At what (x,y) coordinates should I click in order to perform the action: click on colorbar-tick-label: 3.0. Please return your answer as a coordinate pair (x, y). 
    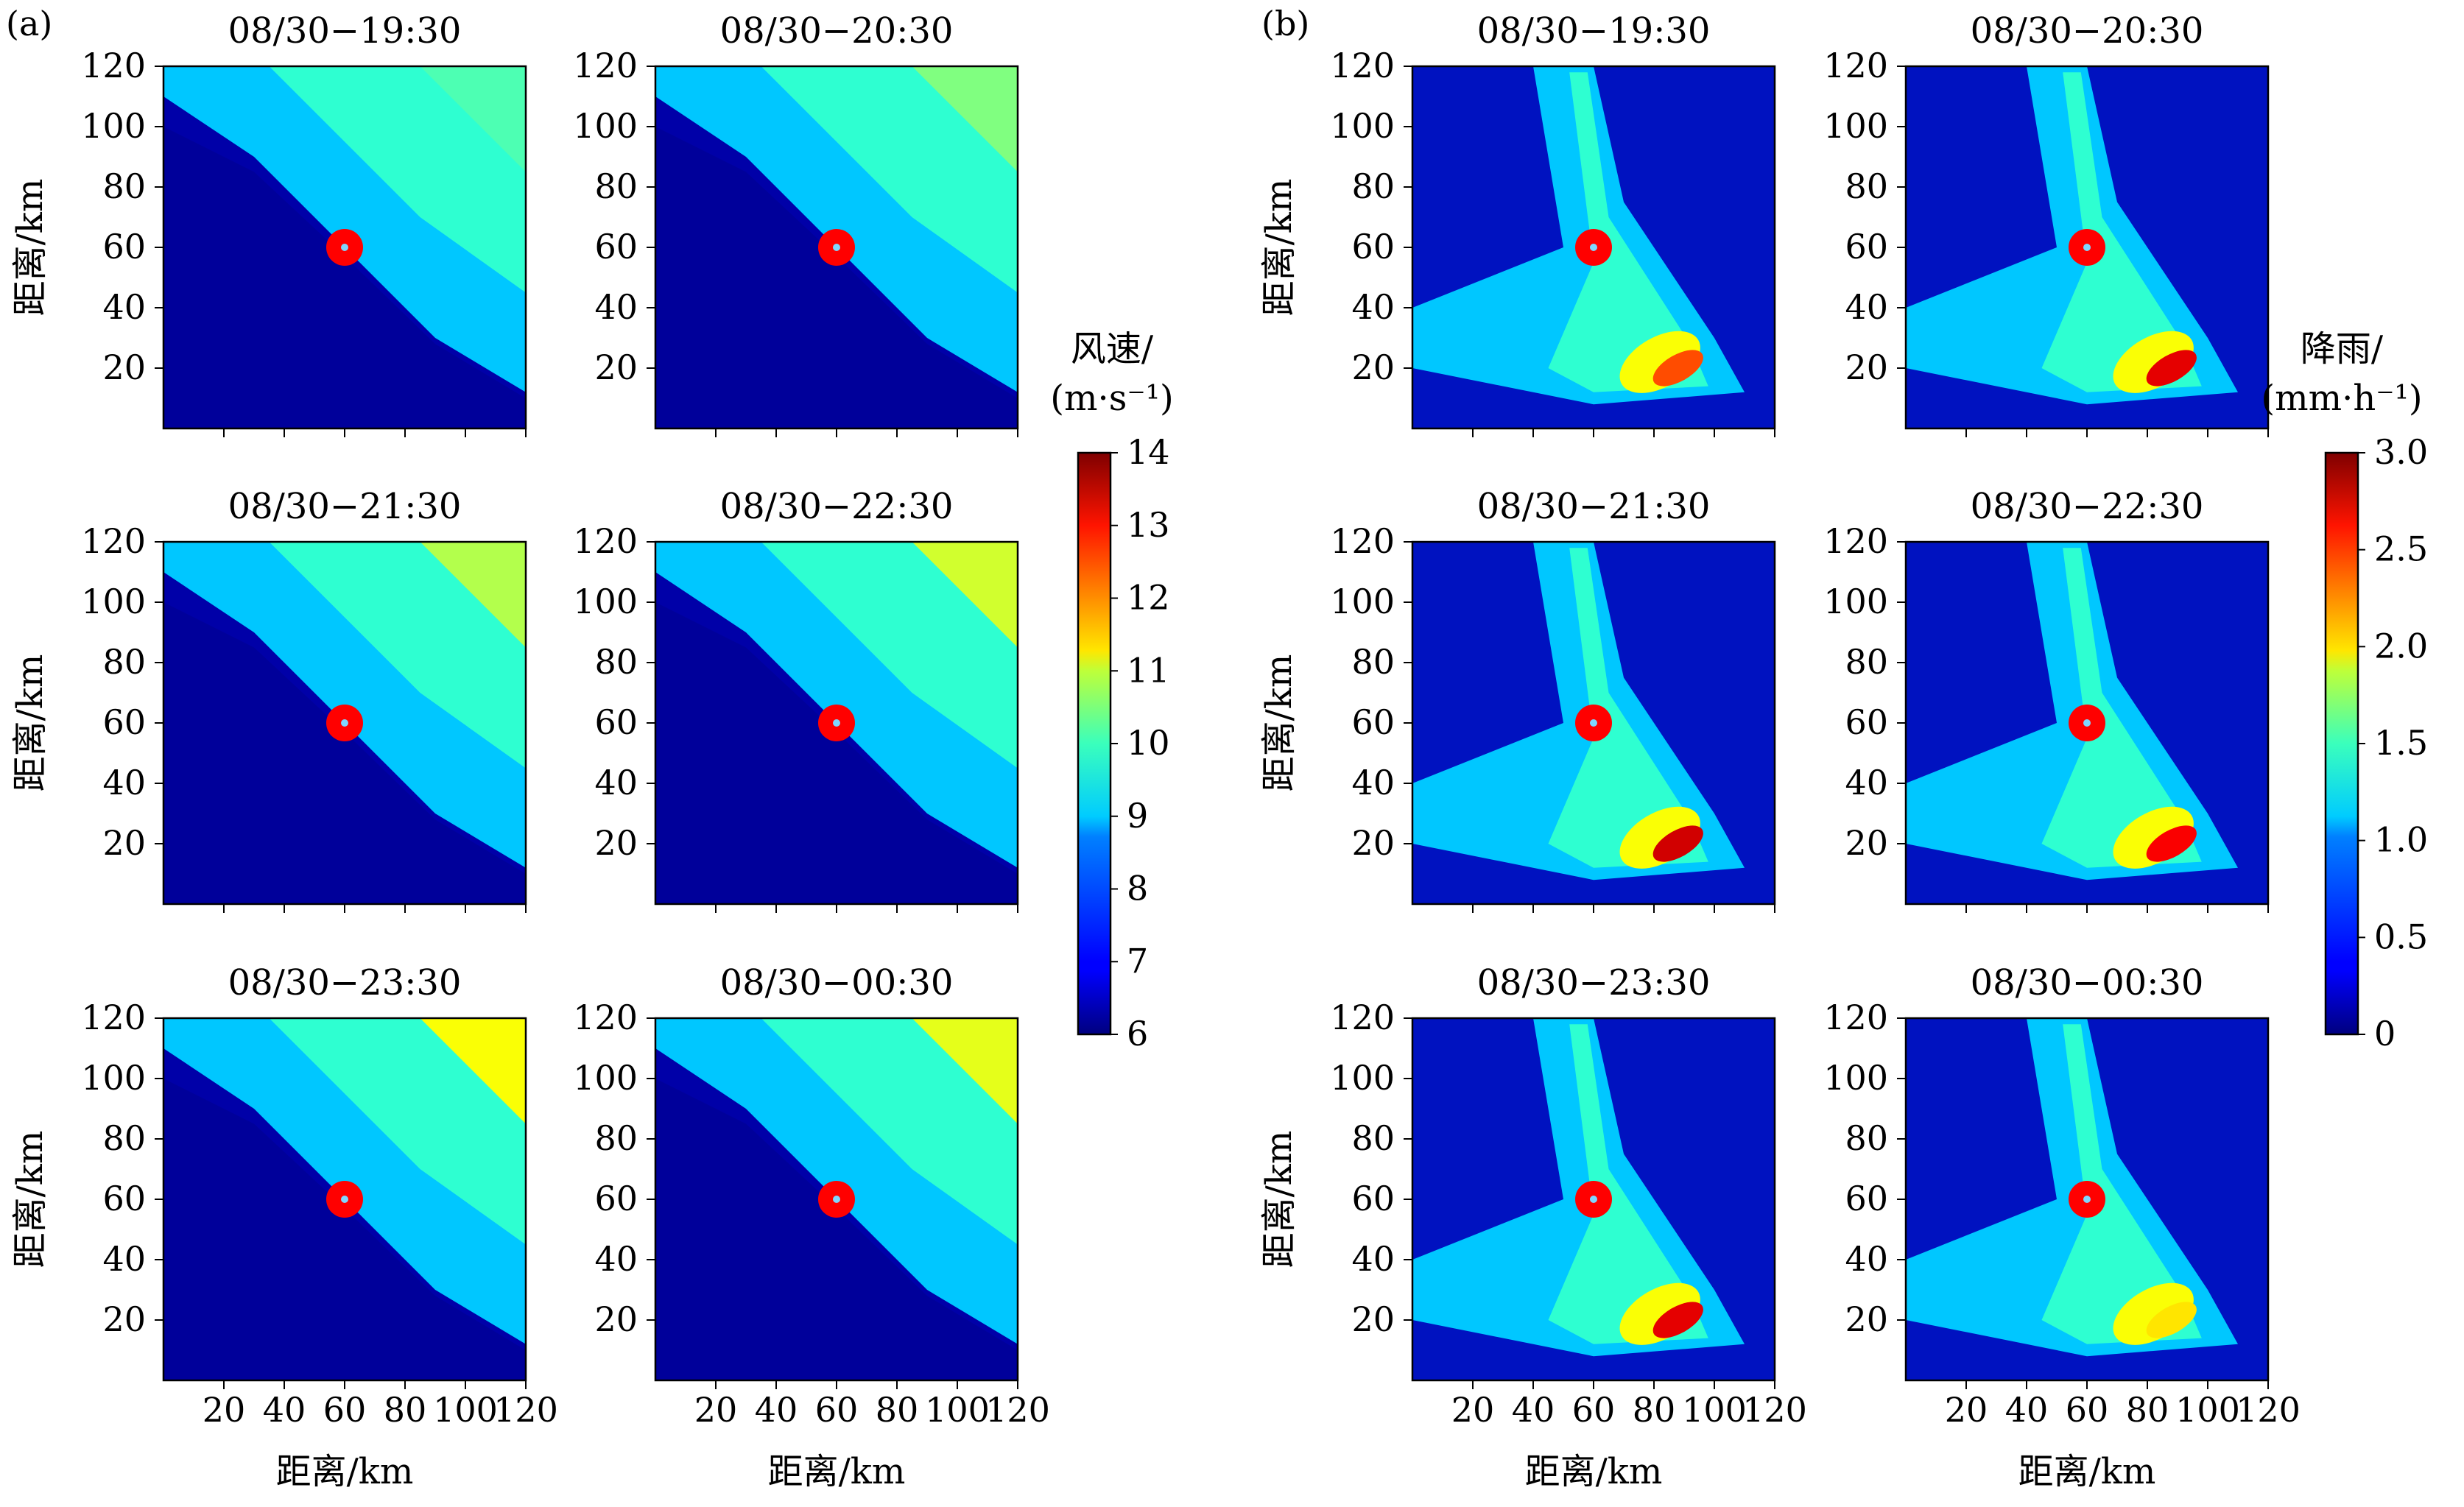
    Looking at the image, I should click on (2401, 452).